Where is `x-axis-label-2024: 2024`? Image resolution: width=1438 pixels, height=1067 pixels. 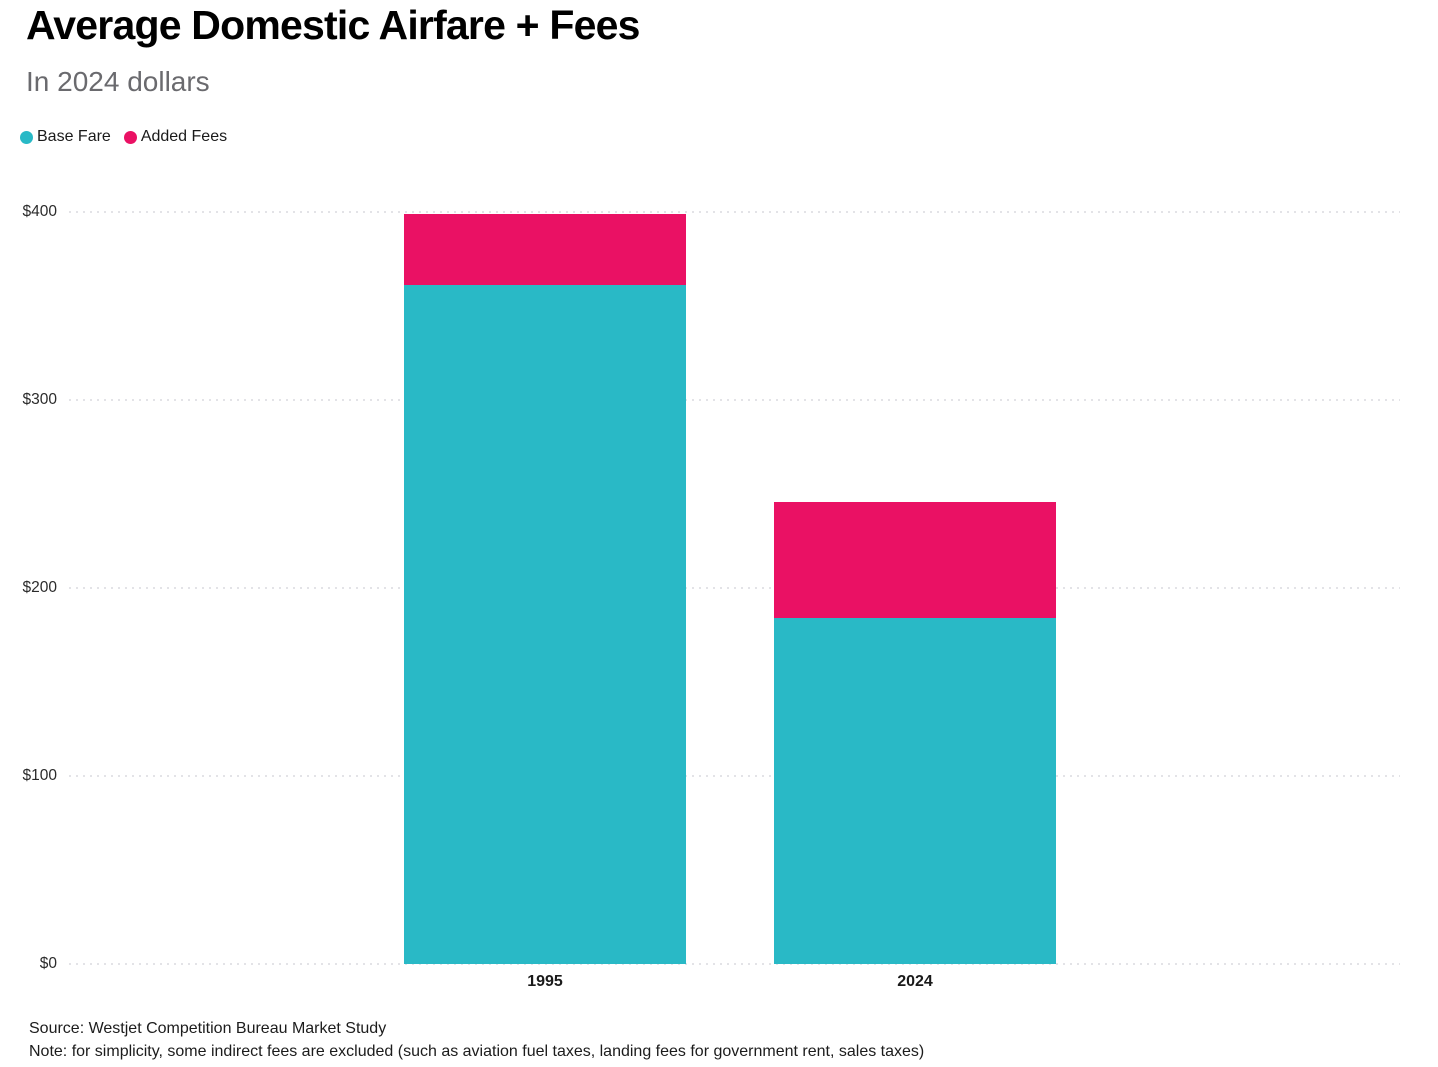
x-axis-label-2024: 2024 is located at coordinates (915, 981).